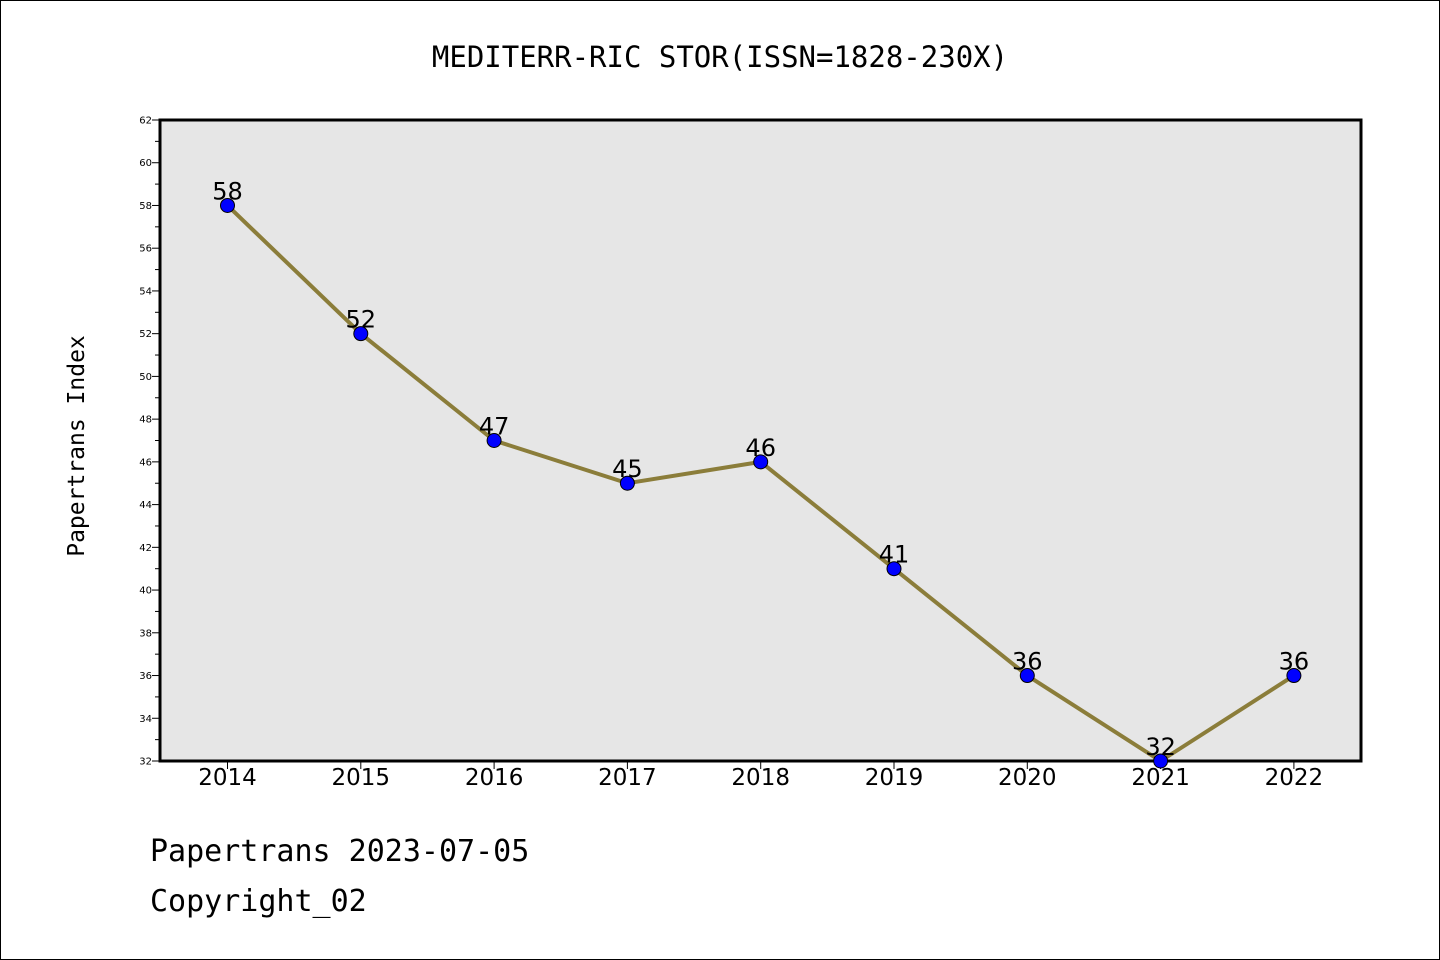 The width and height of the screenshot is (1440, 960). What do you see at coordinates (361, 320) in the screenshot?
I see `data-label: 52` at bounding box center [361, 320].